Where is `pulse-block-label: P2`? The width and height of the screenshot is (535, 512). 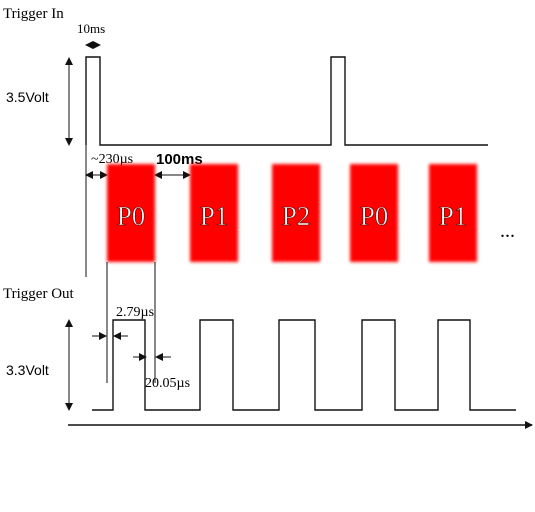 pulse-block-label: P2 is located at coordinates (296, 216).